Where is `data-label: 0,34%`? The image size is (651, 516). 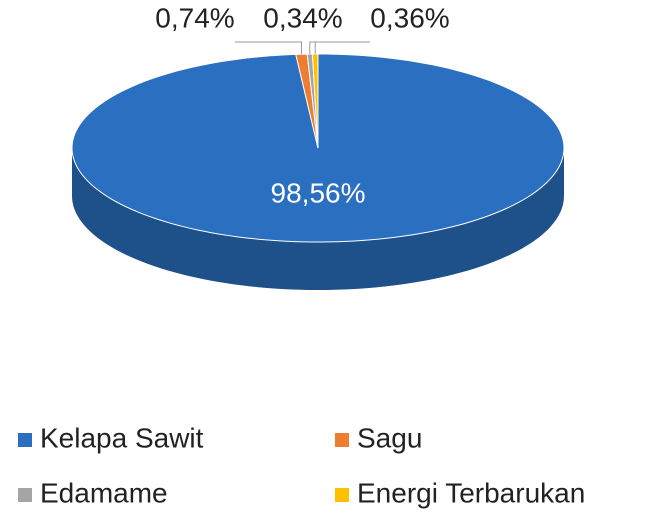 data-label: 0,34% is located at coordinates (302, 17).